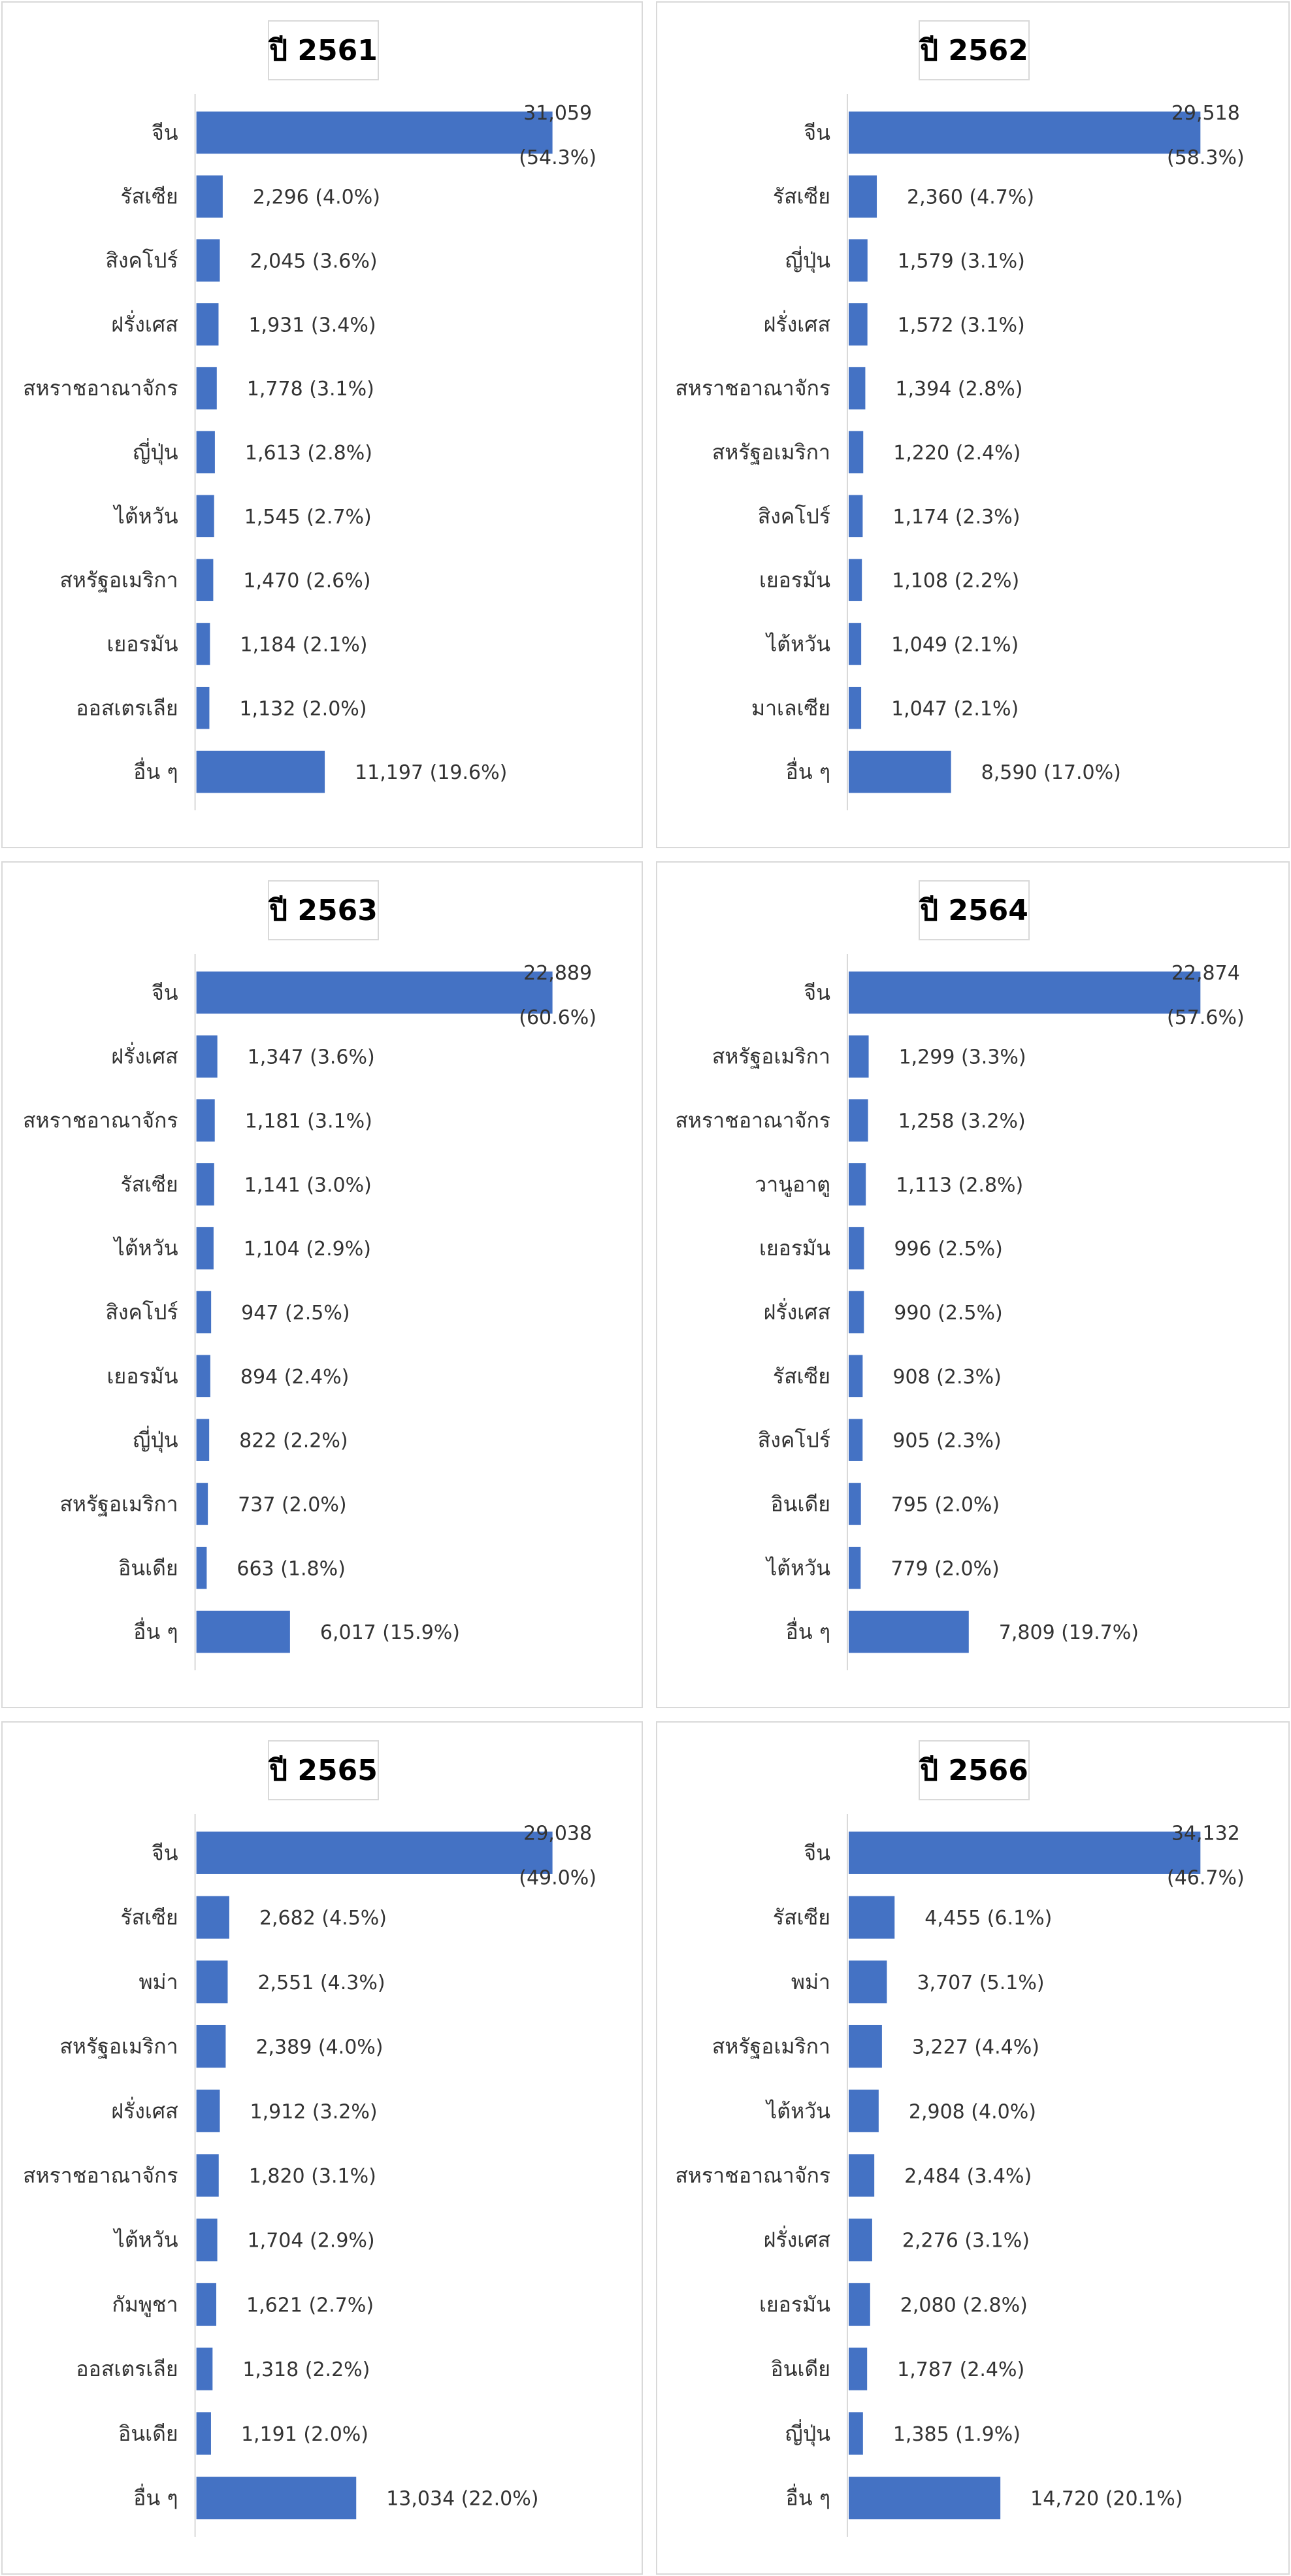  What do you see at coordinates (958, 389) in the screenshot?
I see `data-label: 1,394 (2.8%)` at bounding box center [958, 389].